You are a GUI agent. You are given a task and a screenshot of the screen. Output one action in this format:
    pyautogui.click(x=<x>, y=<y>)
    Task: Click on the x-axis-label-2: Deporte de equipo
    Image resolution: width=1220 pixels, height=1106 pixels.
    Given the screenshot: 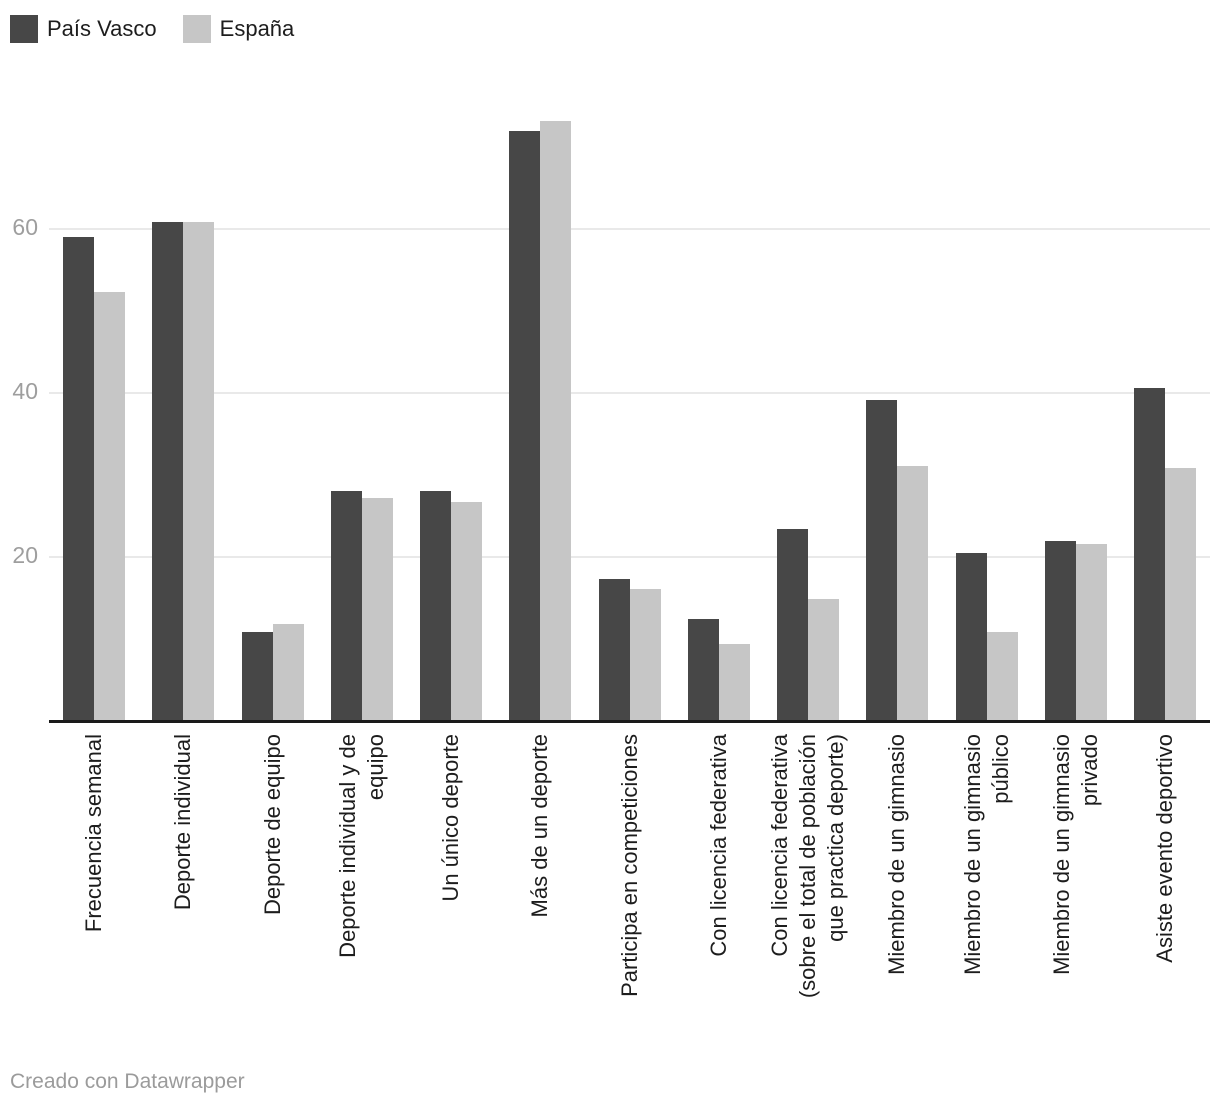 What is the action you would take?
    pyautogui.click(x=272, y=825)
    